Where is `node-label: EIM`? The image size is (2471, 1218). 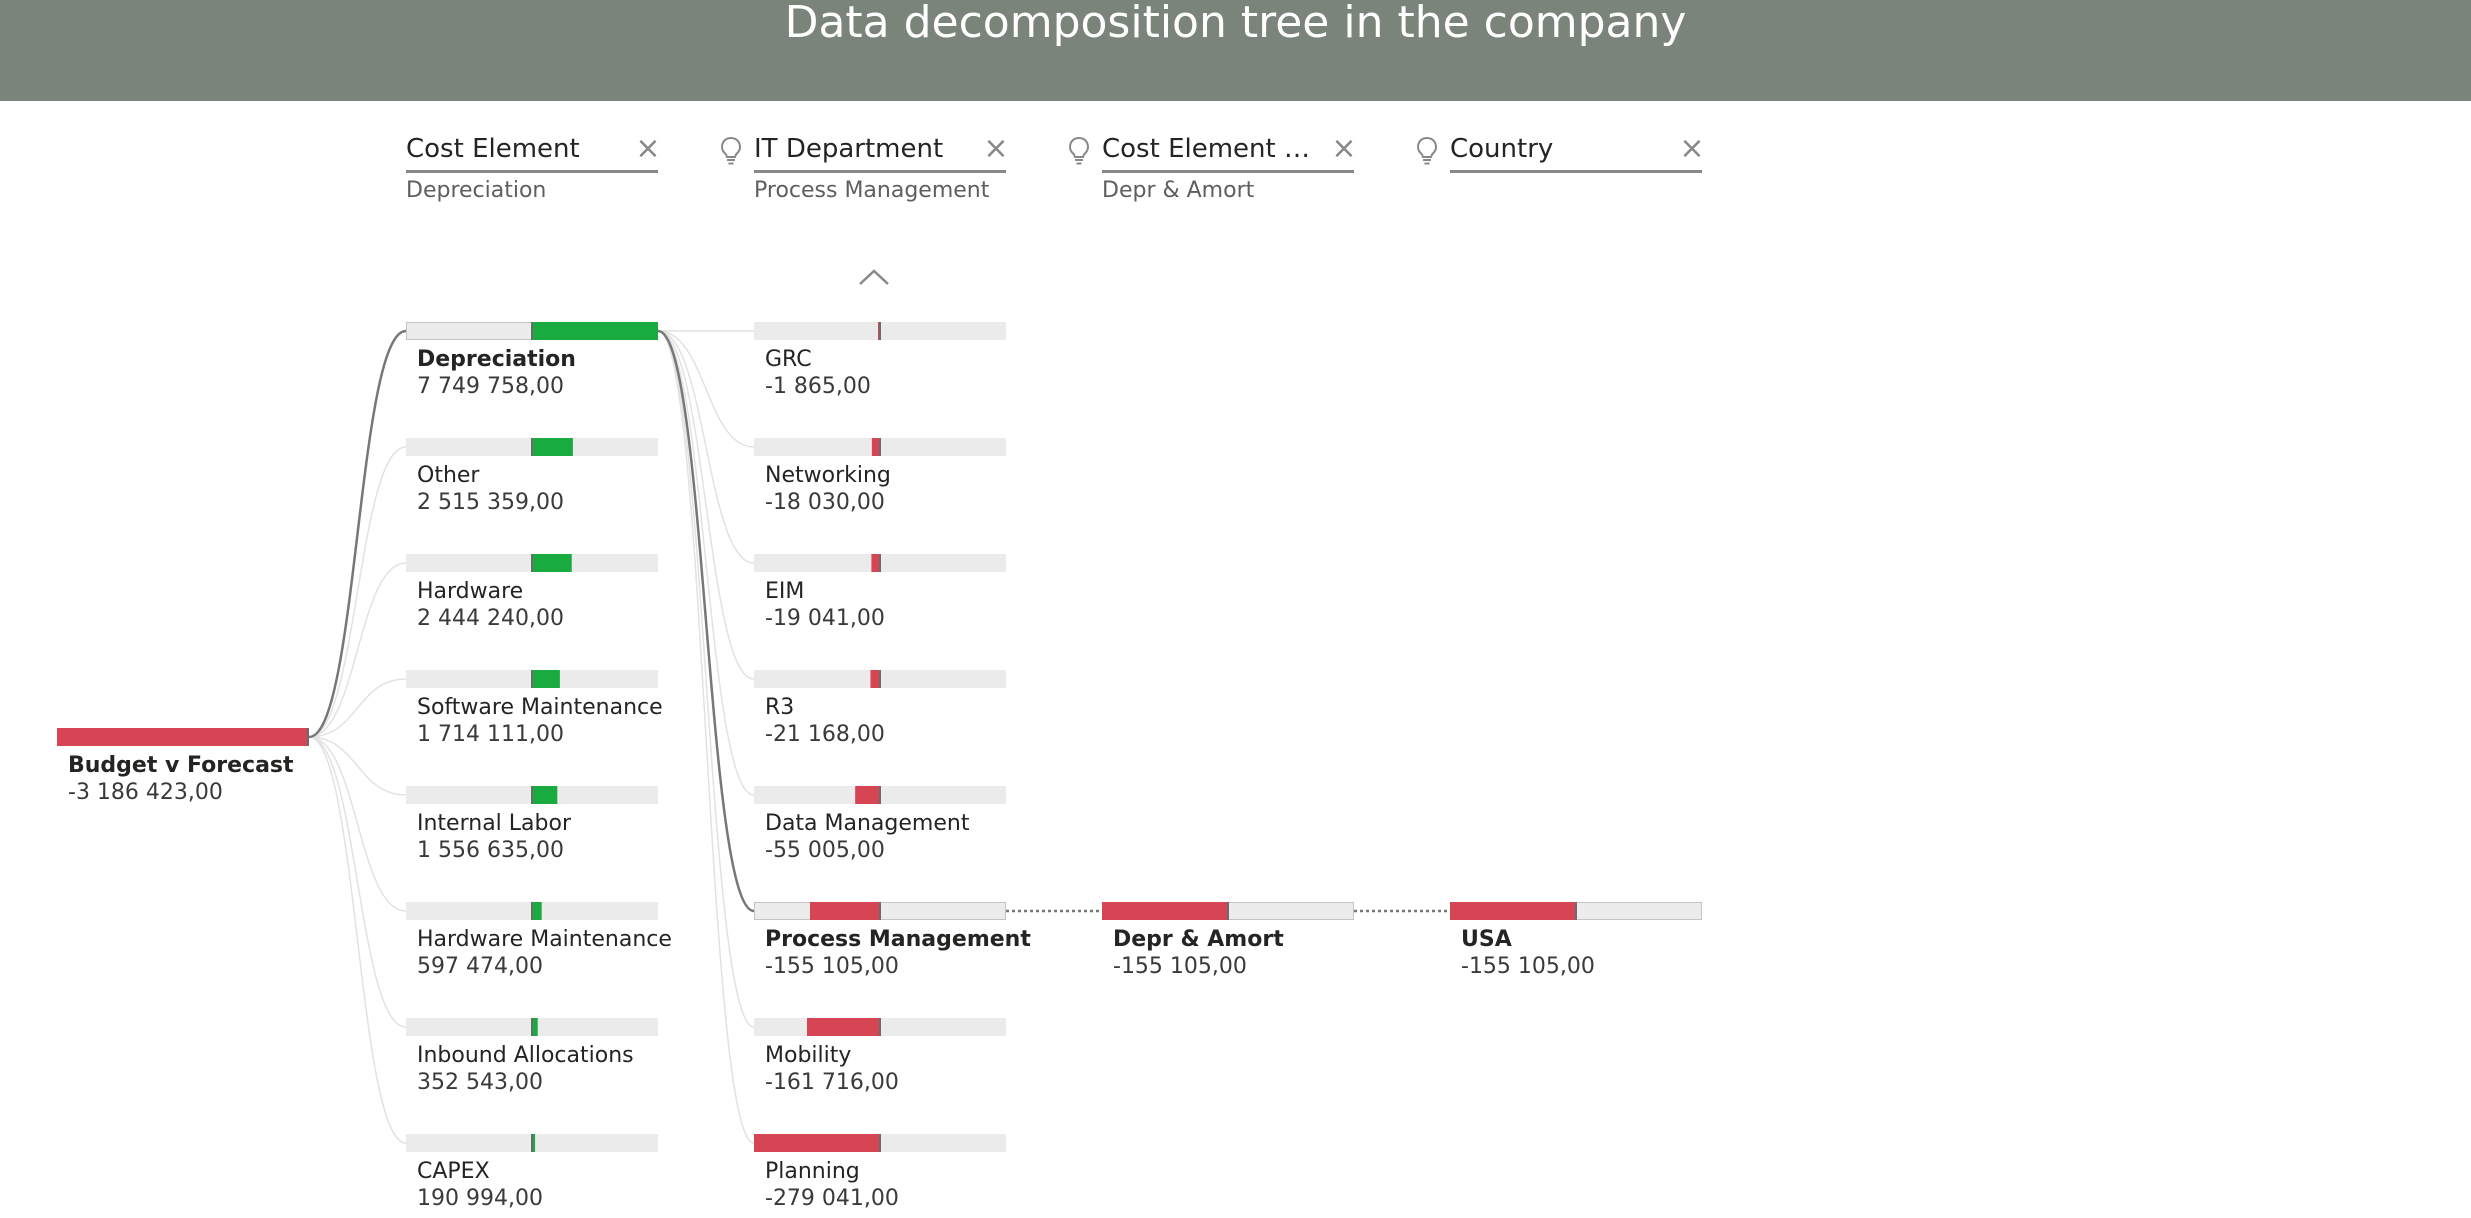
node-label: EIM is located at coordinates (785, 591).